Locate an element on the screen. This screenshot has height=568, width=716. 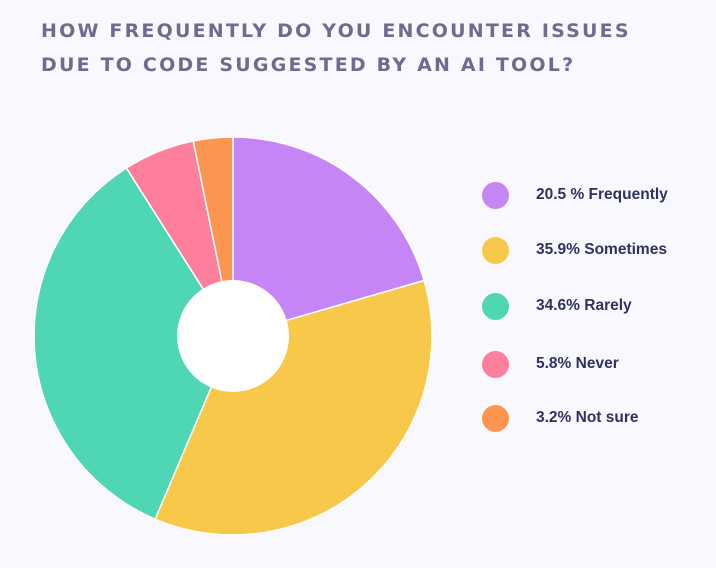
legend-item-frequently: 20.5 % Frequently is located at coordinates (575, 195).